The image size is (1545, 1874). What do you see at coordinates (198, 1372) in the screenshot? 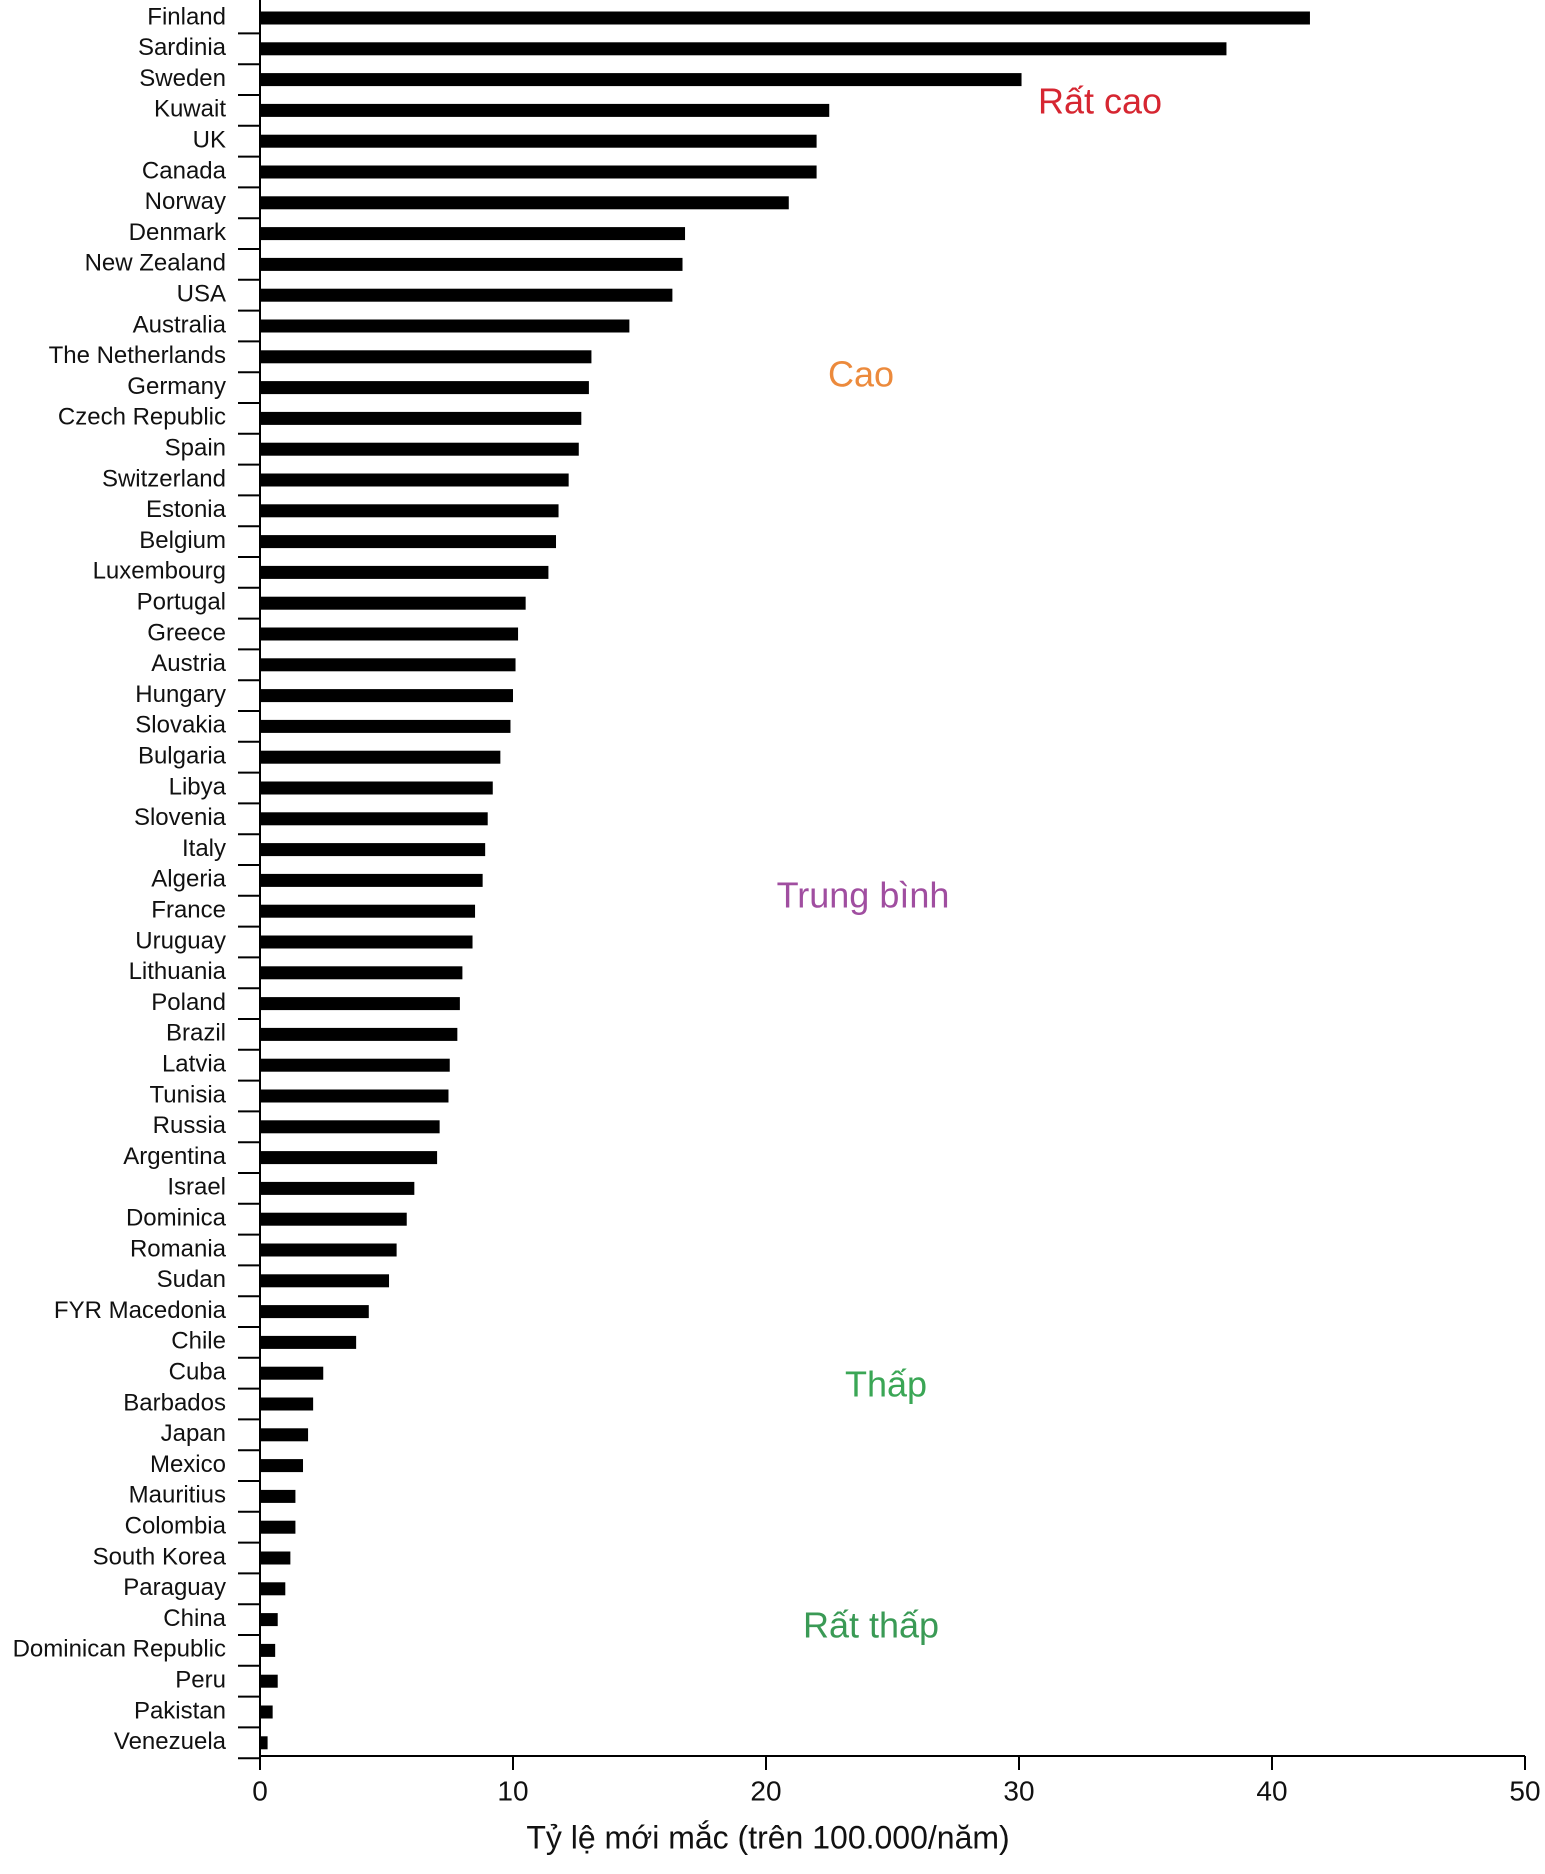
I see `y-tick-label: Cuba` at bounding box center [198, 1372].